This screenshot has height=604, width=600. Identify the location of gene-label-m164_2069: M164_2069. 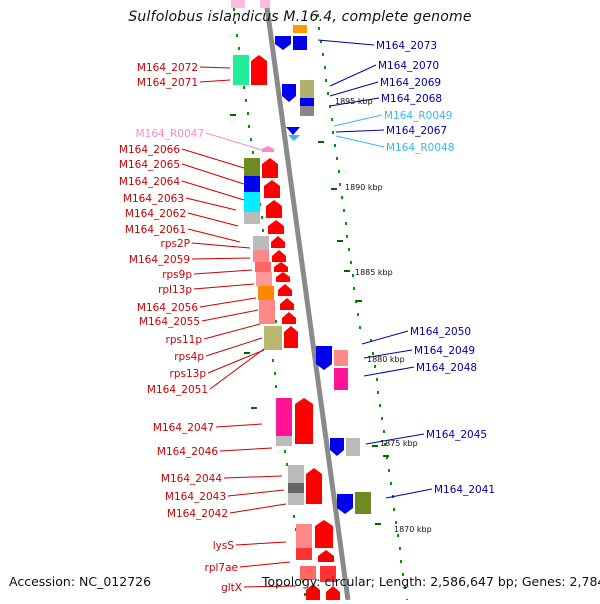
(410, 83).